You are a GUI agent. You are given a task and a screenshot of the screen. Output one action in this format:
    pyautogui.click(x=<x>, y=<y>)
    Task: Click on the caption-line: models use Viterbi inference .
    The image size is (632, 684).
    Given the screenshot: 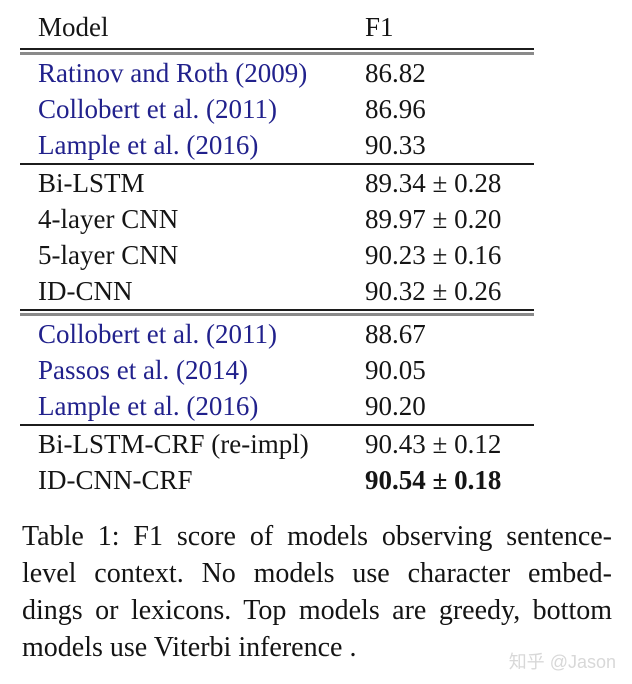 What is the action you would take?
    pyautogui.click(x=189, y=647)
    